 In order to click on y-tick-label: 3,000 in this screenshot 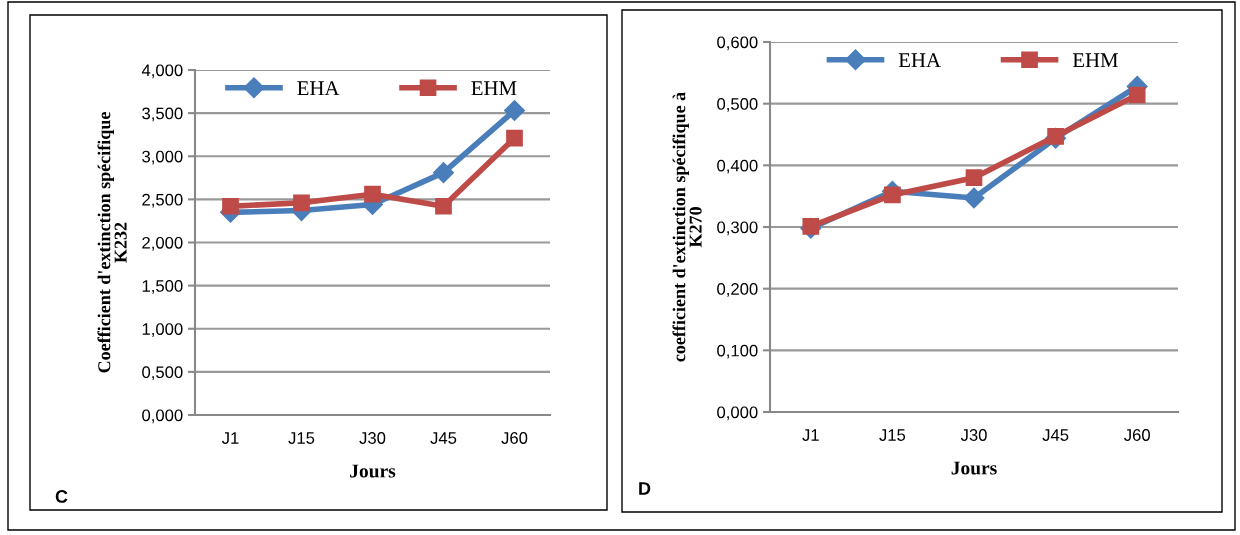, I will do `click(162, 157)`.